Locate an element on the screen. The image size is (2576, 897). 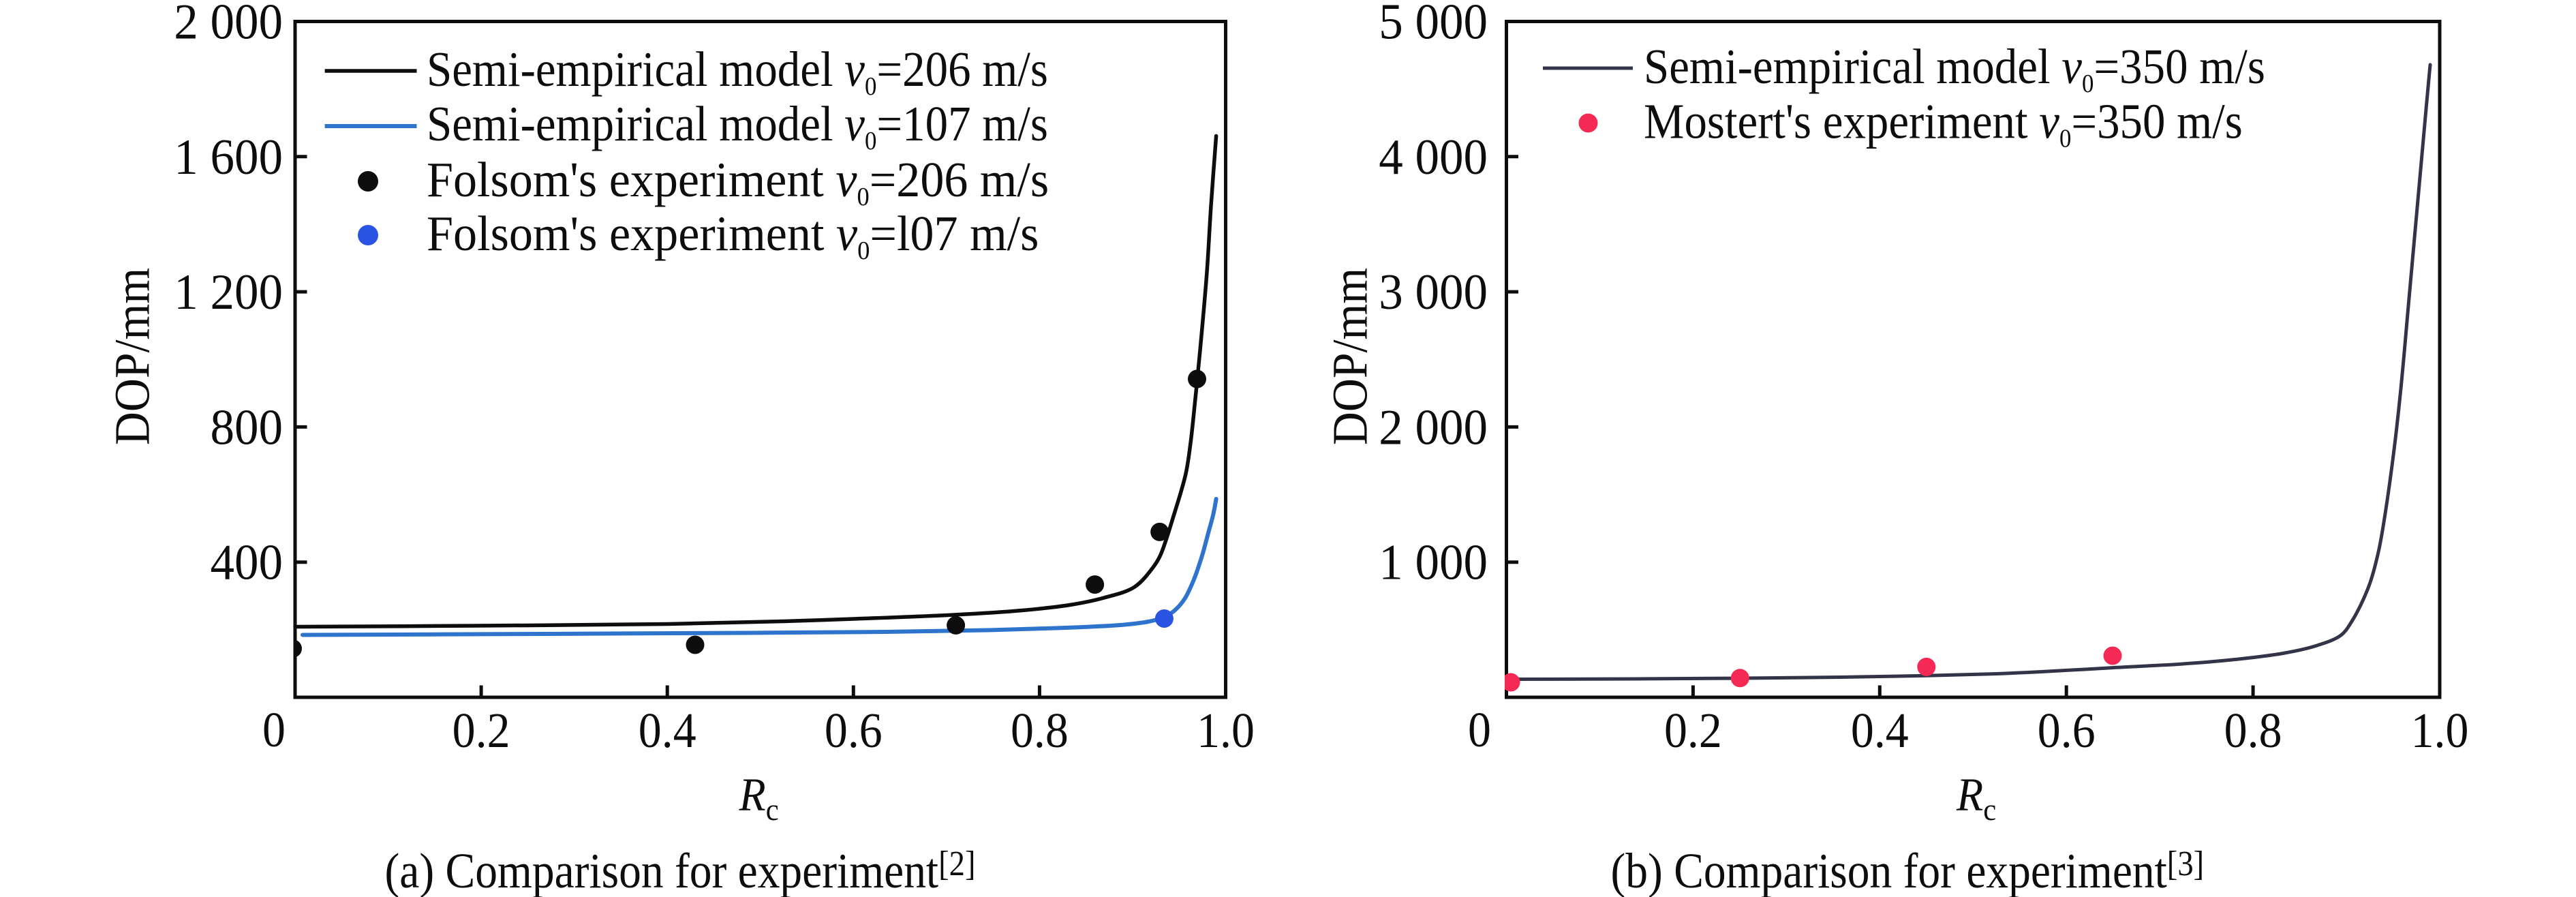
svg-text:(b) Comparison for experiment[: (b) Comparison for experiment[3] is located at coordinates (1908, 870).